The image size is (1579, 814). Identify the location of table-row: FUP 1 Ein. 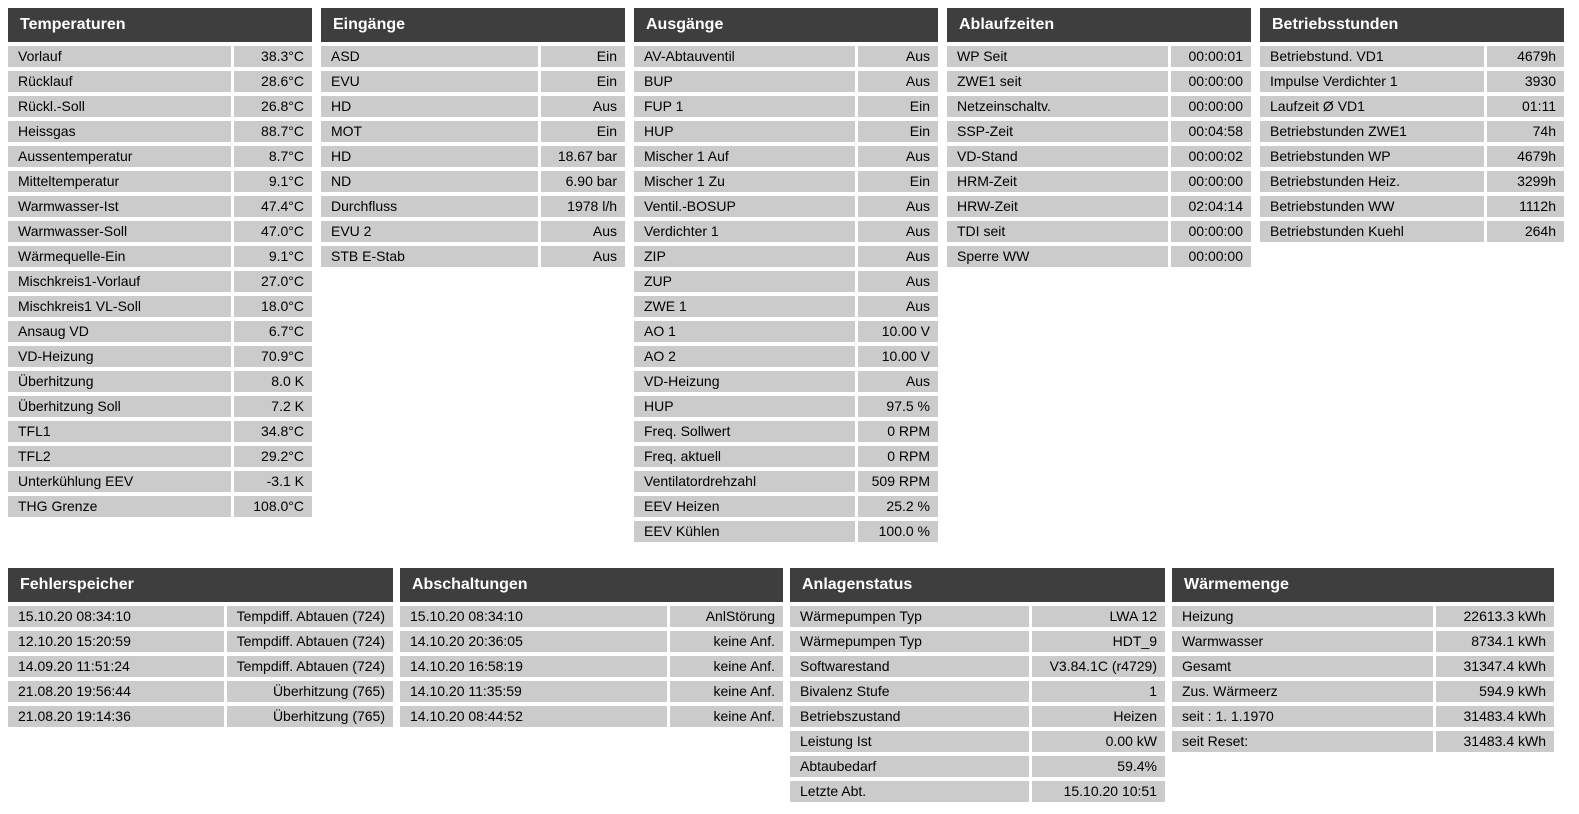
(786, 106).